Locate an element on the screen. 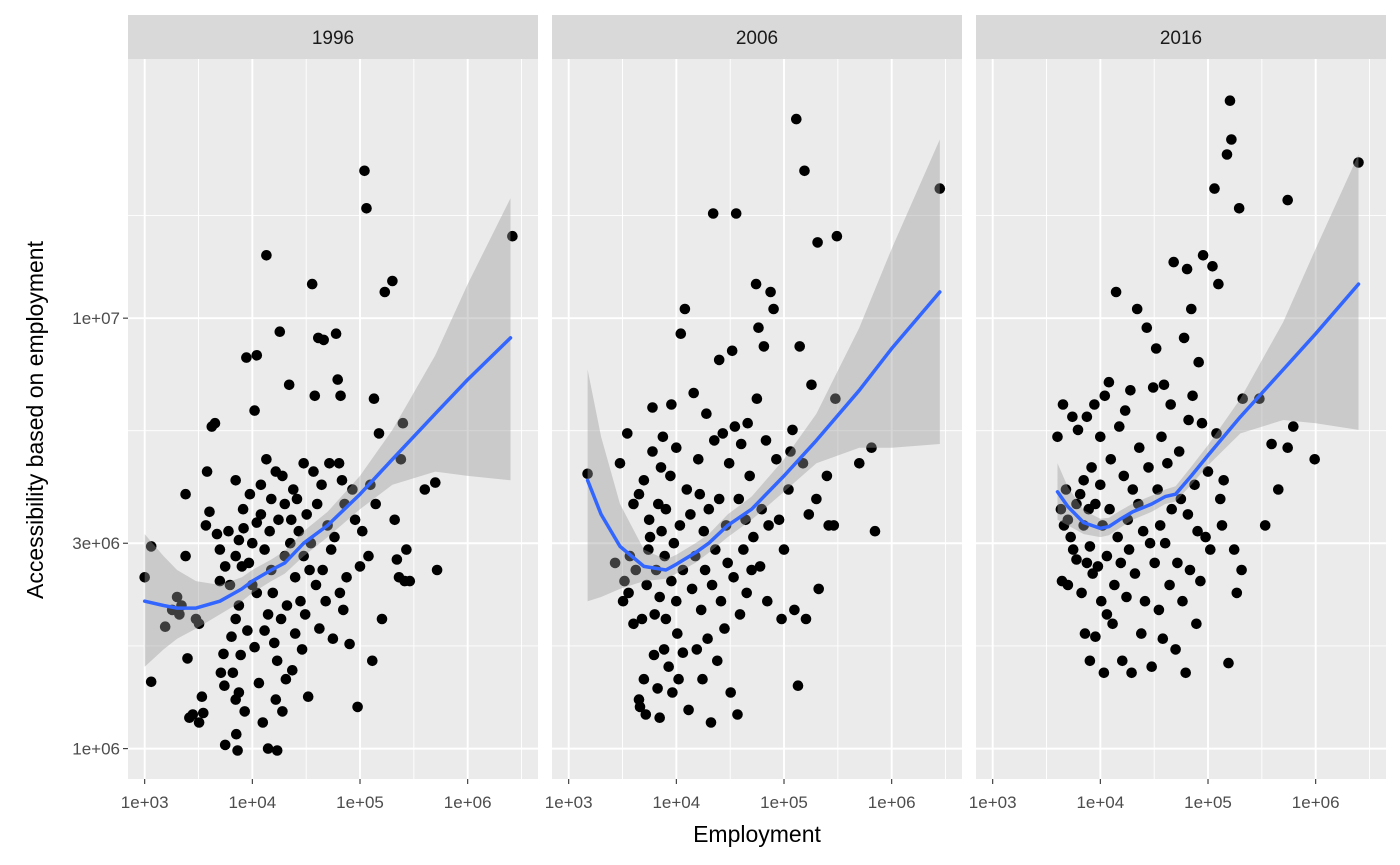 The height and width of the screenshot is (865, 1400). y-tick-label: 3e+06 is located at coordinates (96, 543).